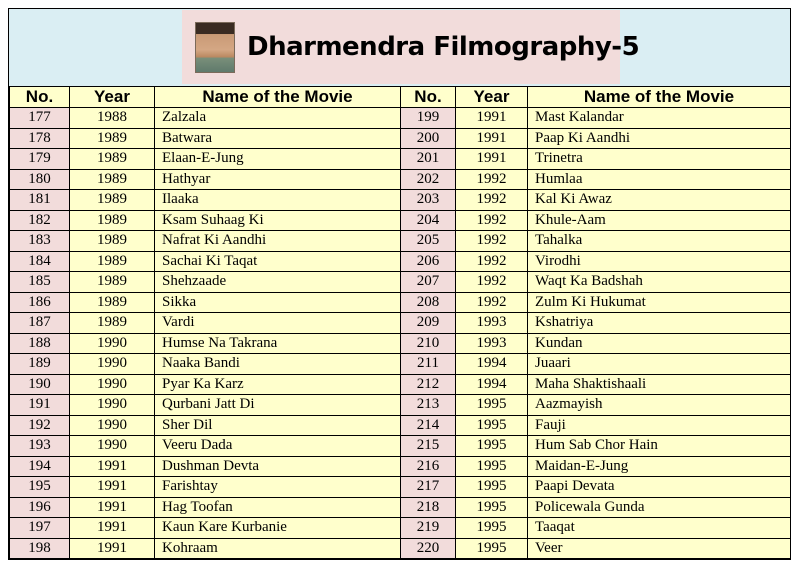  What do you see at coordinates (659, 118) in the screenshot?
I see `movie-name-cell: Mast Kalandar` at bounding box center [659, 118].